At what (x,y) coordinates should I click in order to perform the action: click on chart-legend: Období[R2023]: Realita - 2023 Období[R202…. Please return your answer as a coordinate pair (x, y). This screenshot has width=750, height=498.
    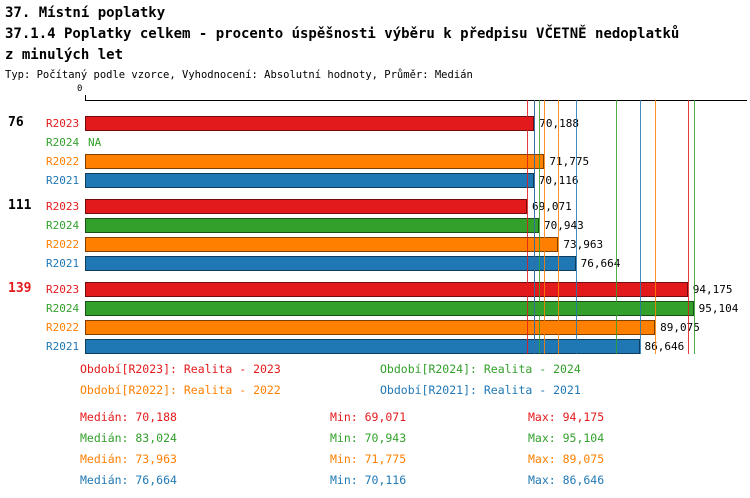
    Looking at the image, I should click on (375, 381).